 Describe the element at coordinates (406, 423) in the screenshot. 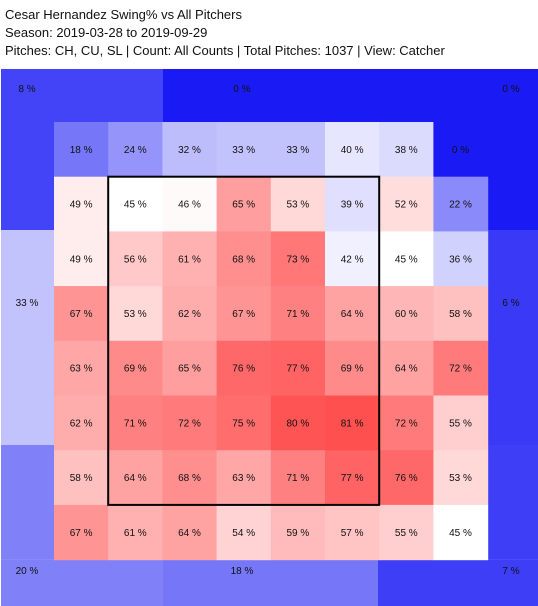

I see `cell-label-r5-c6: 72 %` at that location.